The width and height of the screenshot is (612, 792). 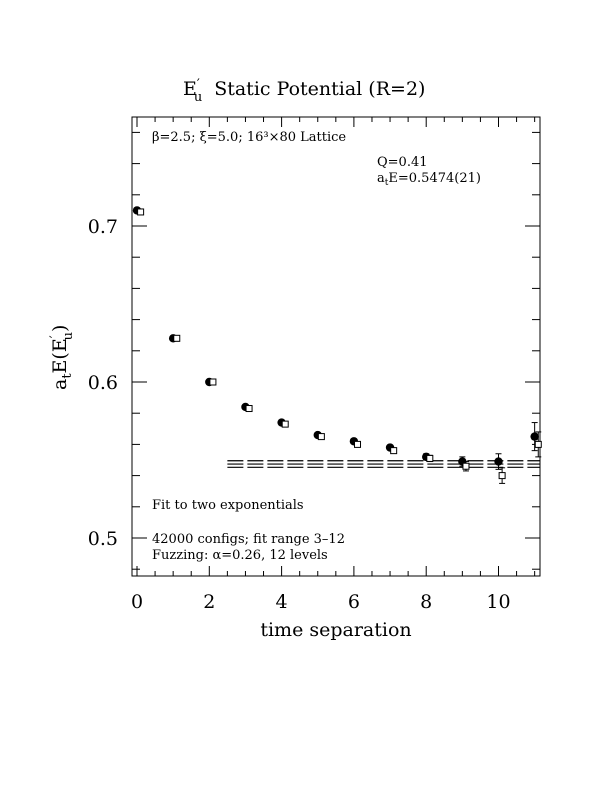 What do you see at coordinates (198, 97) in the screenshot?
I see `title-subscript: u` at bounding box center [198, 97].